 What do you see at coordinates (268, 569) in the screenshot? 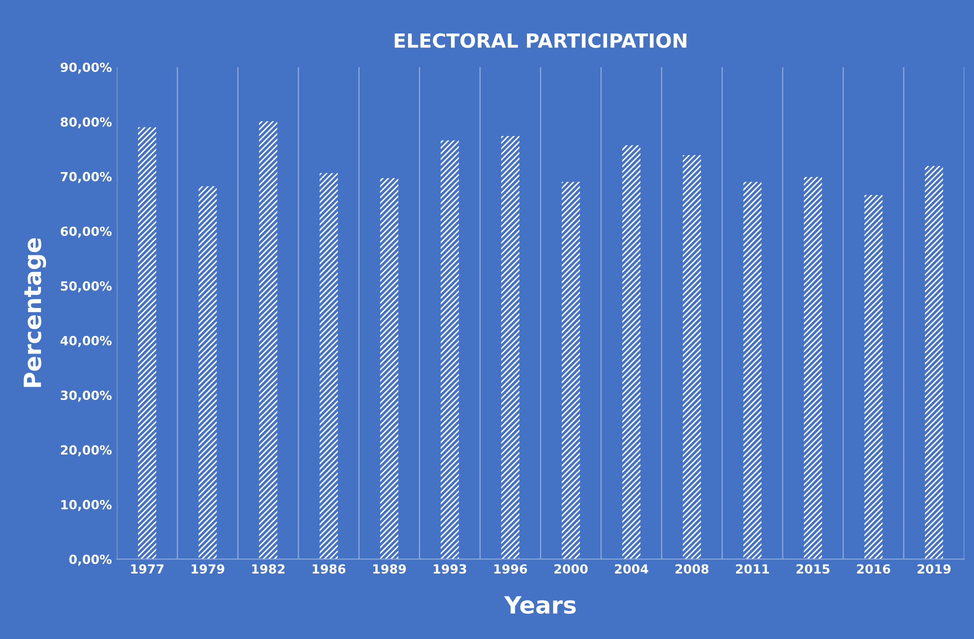
I see `x-tick-label: 1982` at bounding box center [268, 569].